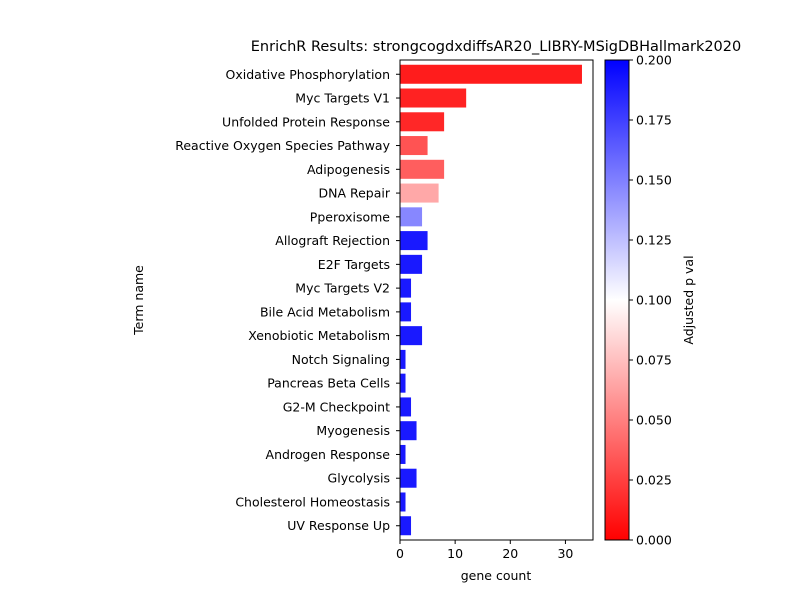 Image resolution: width=800 pixels, height=605 pixels. Describe the element at coordinates (654, 240) in the screenshot. I see `colorbar-tick-label: 0.125` at that location.